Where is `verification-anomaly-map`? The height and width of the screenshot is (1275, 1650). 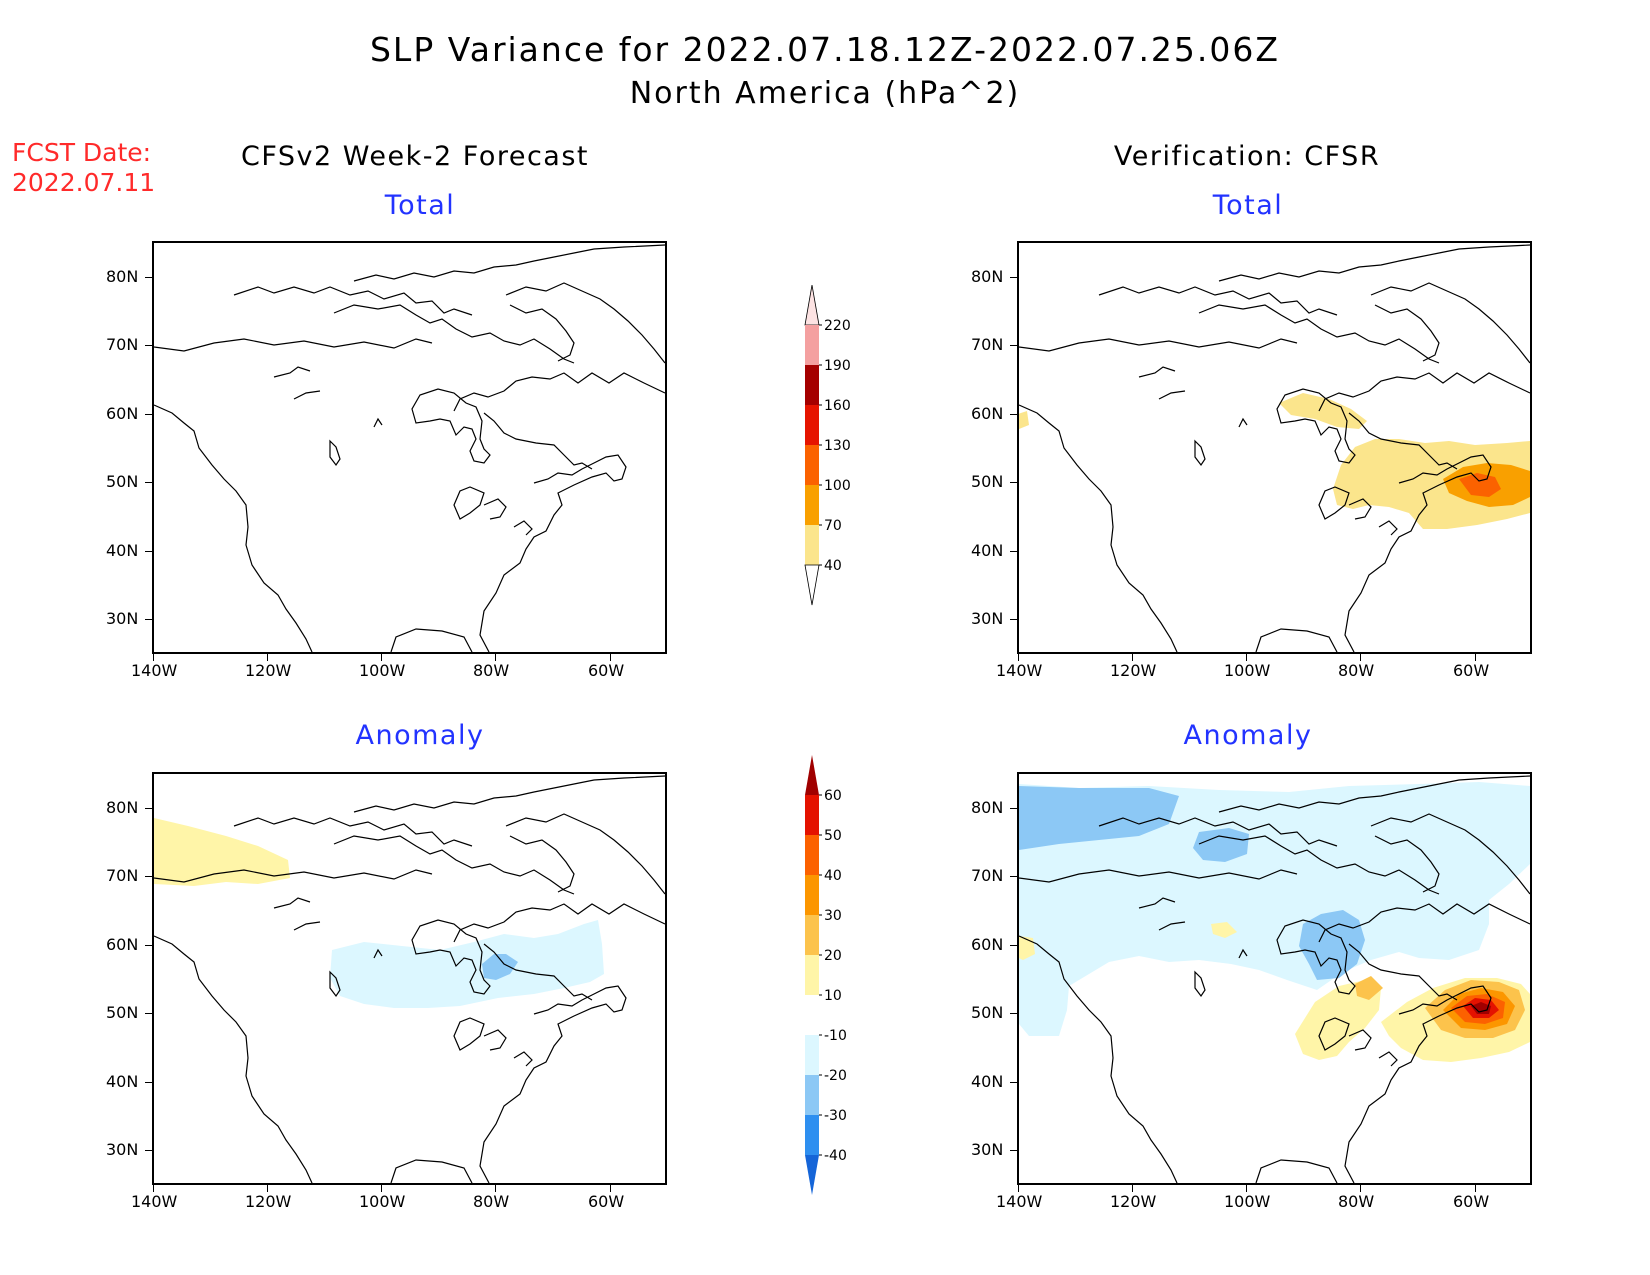 verification-anomaly-map is located at coordinates (1274, 978).